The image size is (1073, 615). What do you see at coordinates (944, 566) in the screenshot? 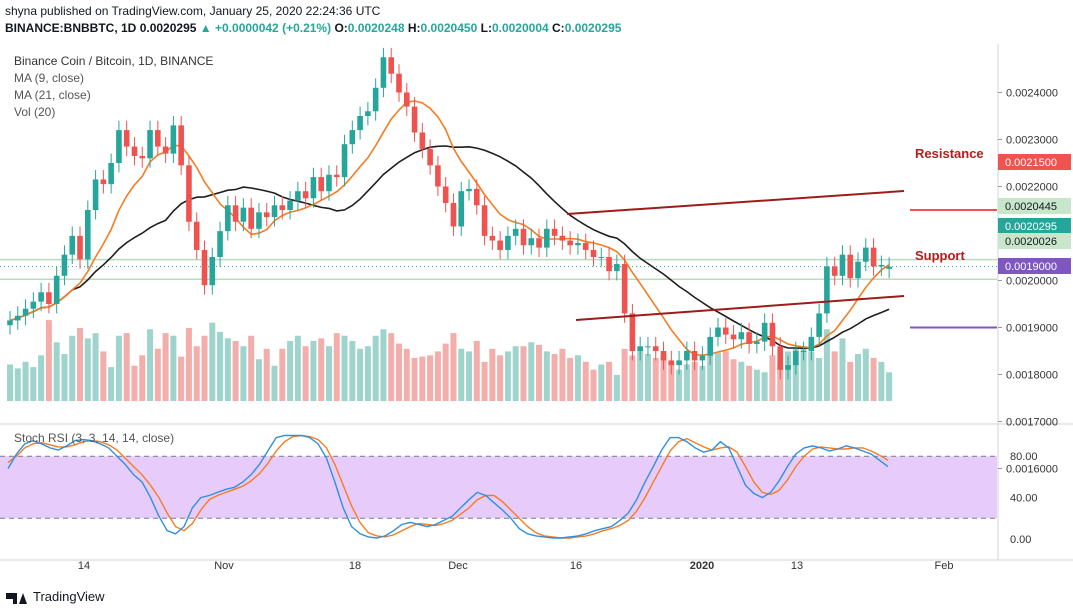
I see `time-tick-label: Feb` at bounding box center [944, 566].